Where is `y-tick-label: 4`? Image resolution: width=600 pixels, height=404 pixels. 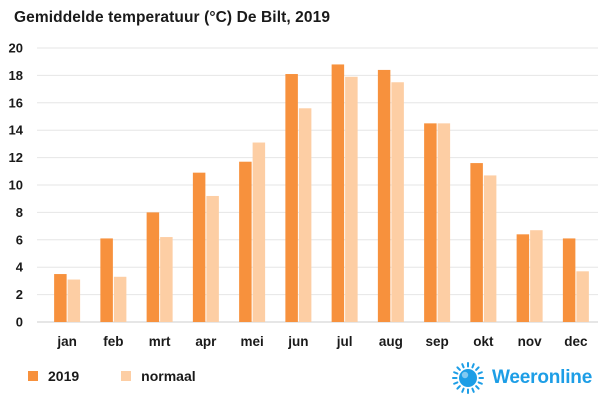 y-tick-label: 4 is located at coordinates (20, 267).